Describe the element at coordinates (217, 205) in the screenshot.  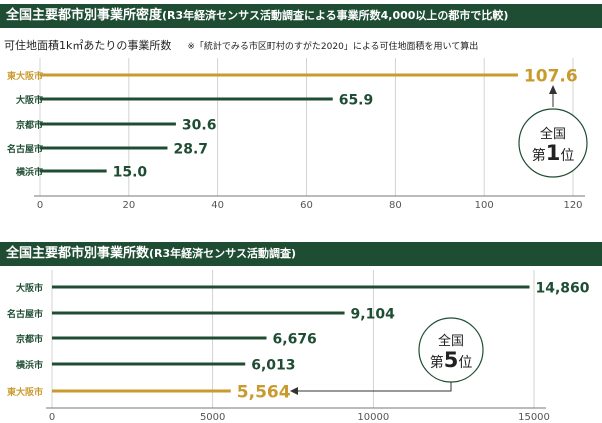
I see `chart1-tick-label: 40` at that location.